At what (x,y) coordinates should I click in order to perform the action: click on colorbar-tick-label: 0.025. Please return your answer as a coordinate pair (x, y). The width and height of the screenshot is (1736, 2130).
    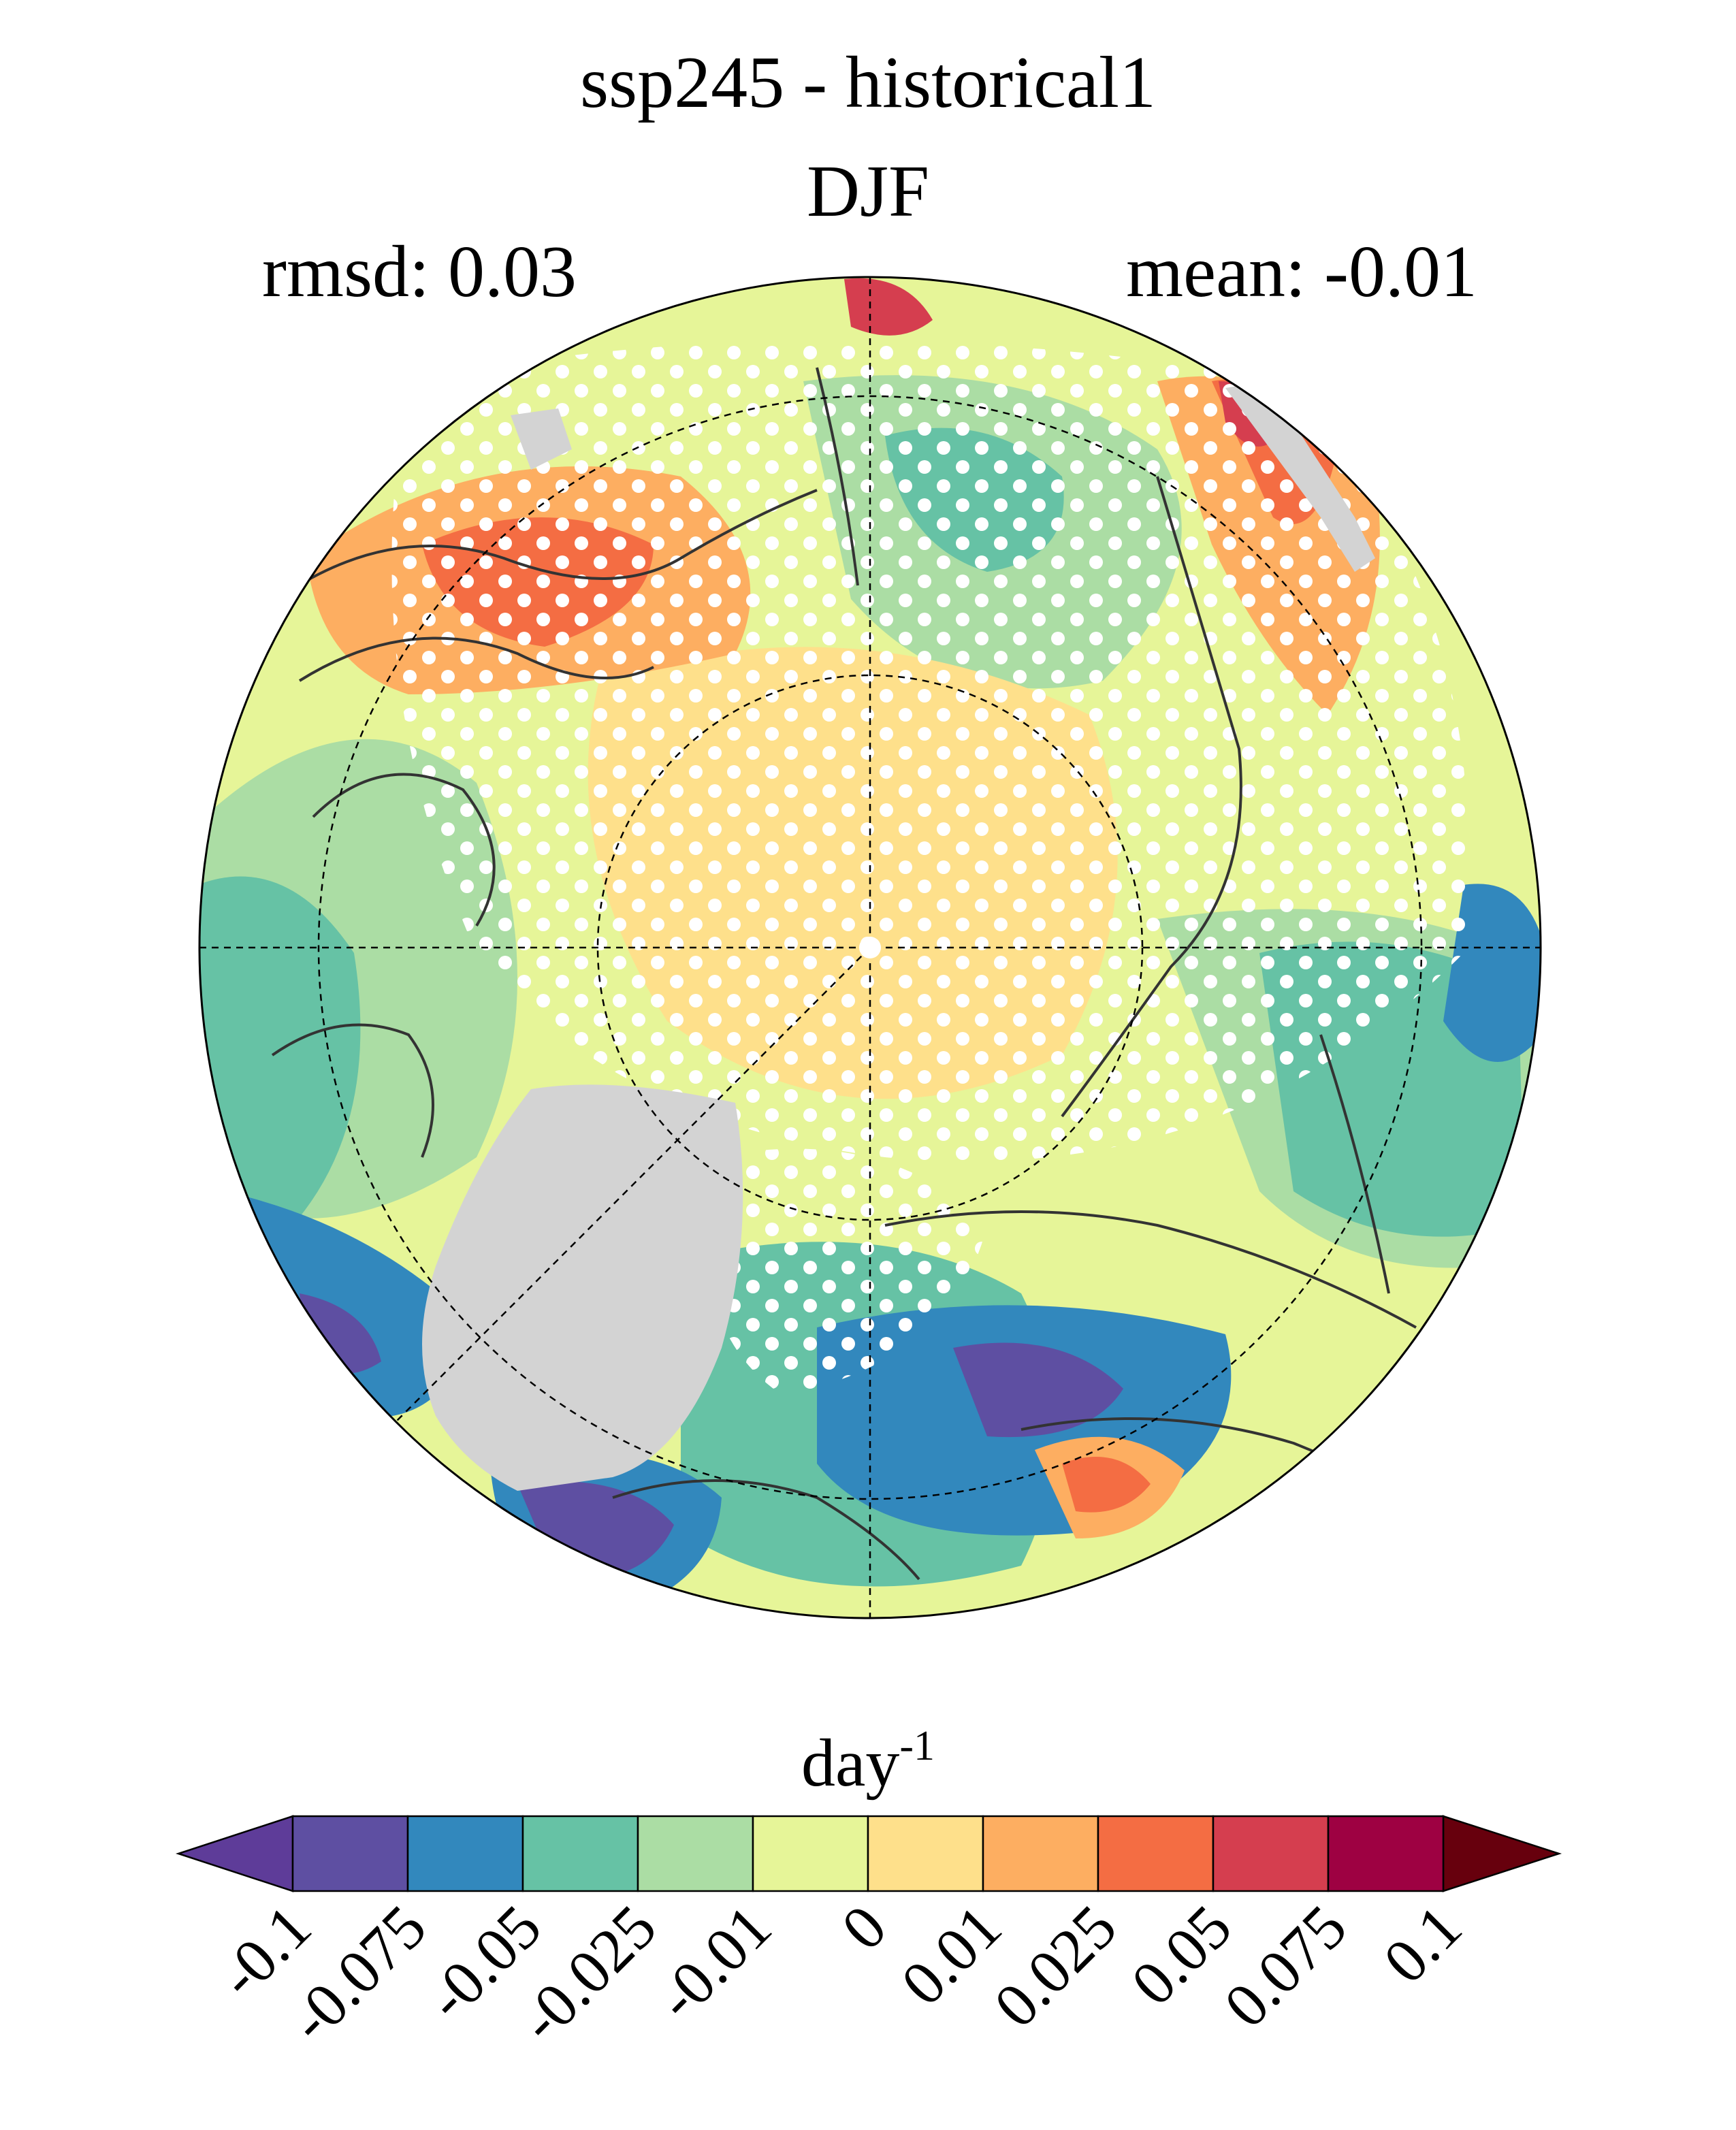
    Looking at the image, I should click on (1055, 1966).